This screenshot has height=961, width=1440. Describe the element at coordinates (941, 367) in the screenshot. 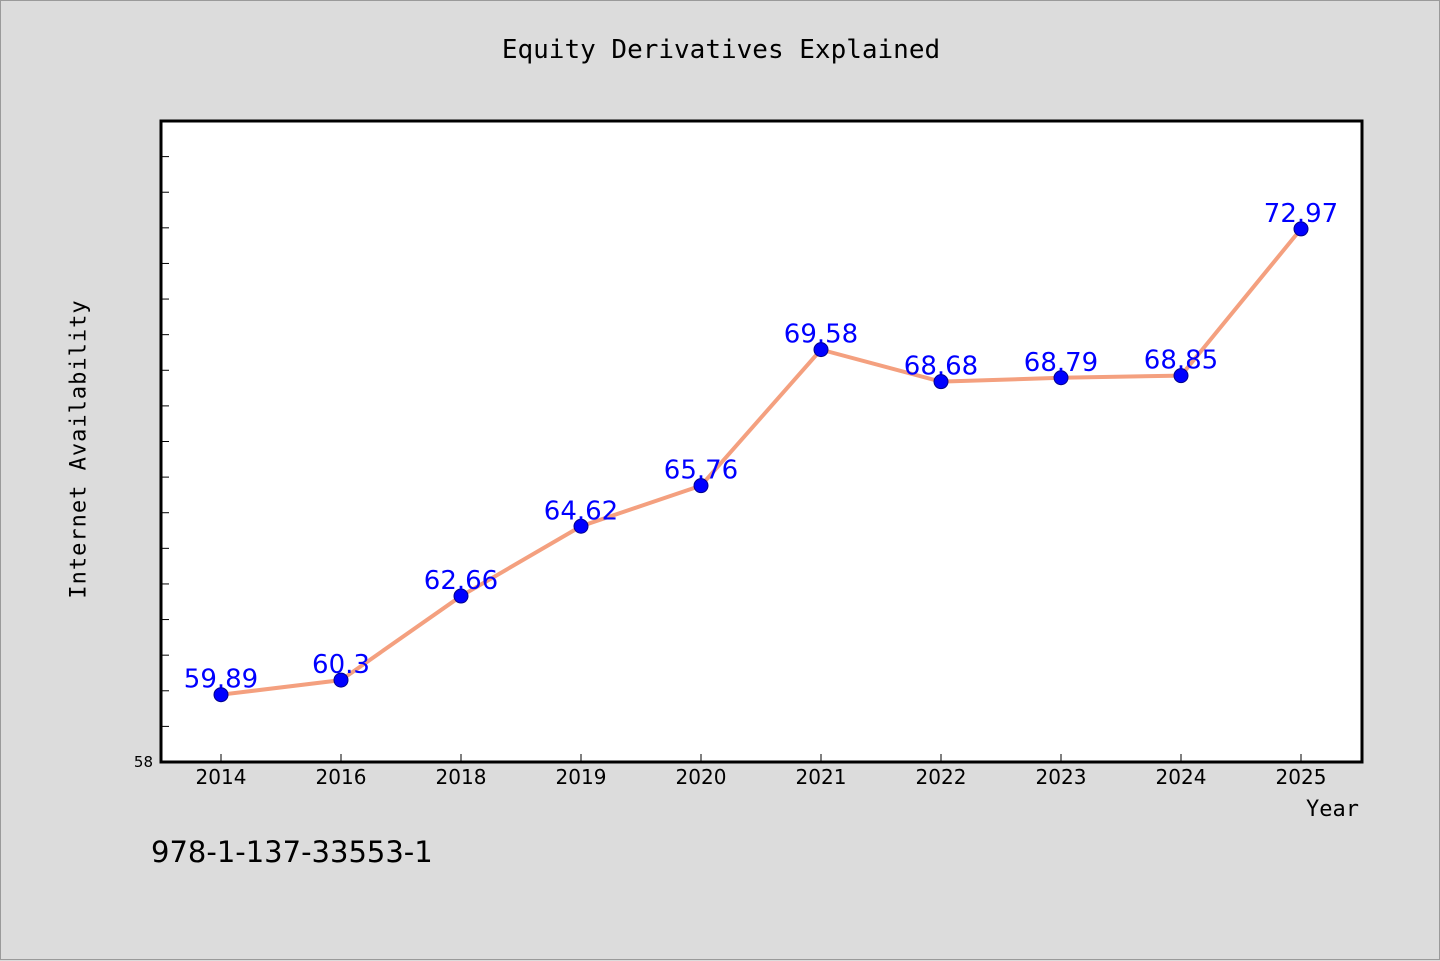

I see `data-label: 68.68` at that location.